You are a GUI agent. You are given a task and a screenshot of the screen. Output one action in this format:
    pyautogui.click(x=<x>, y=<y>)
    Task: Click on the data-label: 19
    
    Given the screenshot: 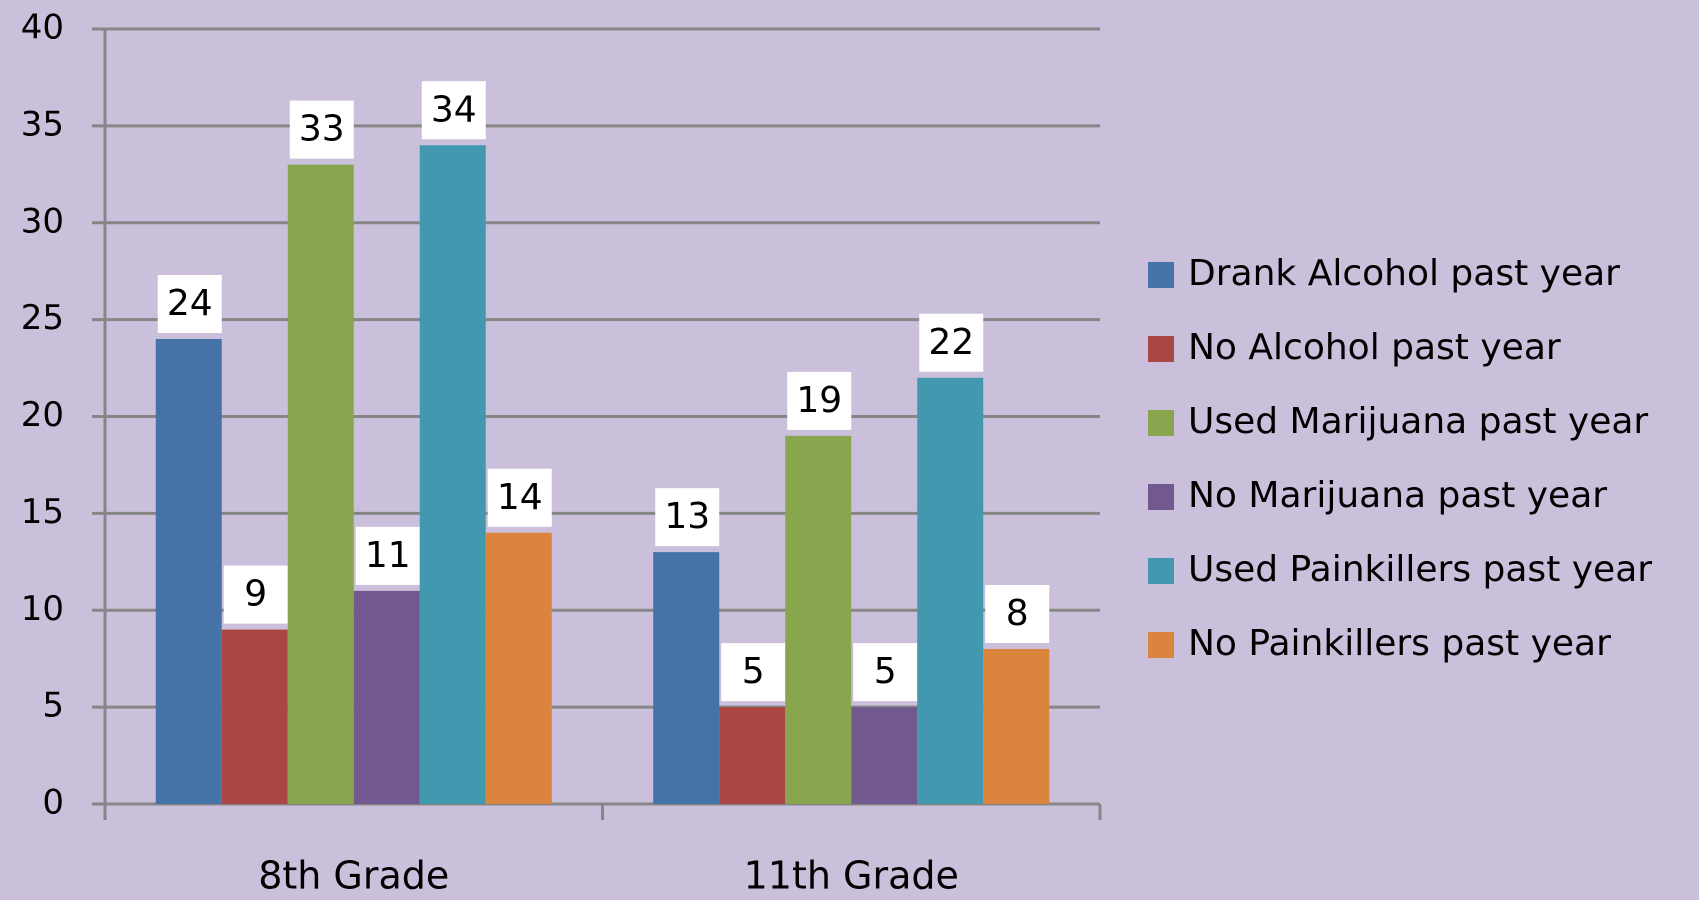 What is the action you would take?
    pyautogui.click(x=819, y=400)
    